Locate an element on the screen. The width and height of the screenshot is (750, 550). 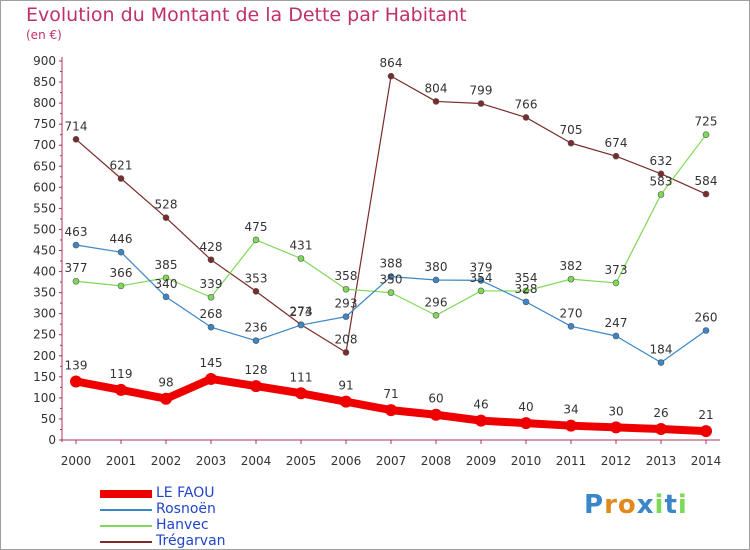
data-label: 463 is located at coordinates (76, 232).